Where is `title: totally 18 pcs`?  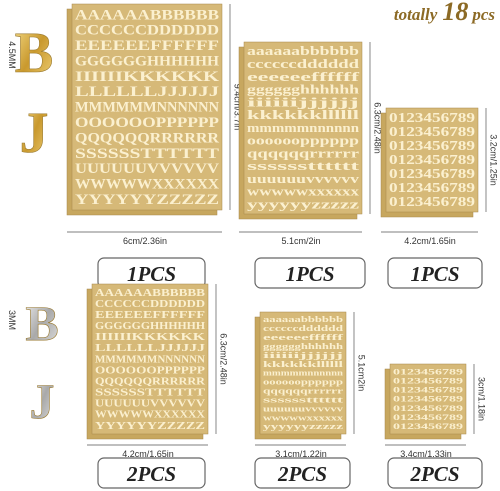
title: totally 18 pcs is located at coordinates (444, 13).